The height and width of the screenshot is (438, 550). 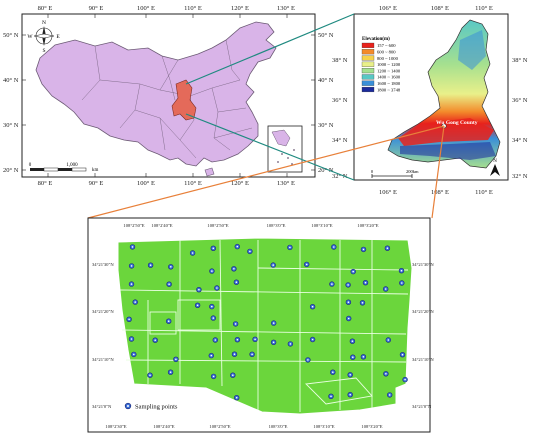 I want to click on field-lat-label-left: 34°21'20"N, so click(x=103, y=311).